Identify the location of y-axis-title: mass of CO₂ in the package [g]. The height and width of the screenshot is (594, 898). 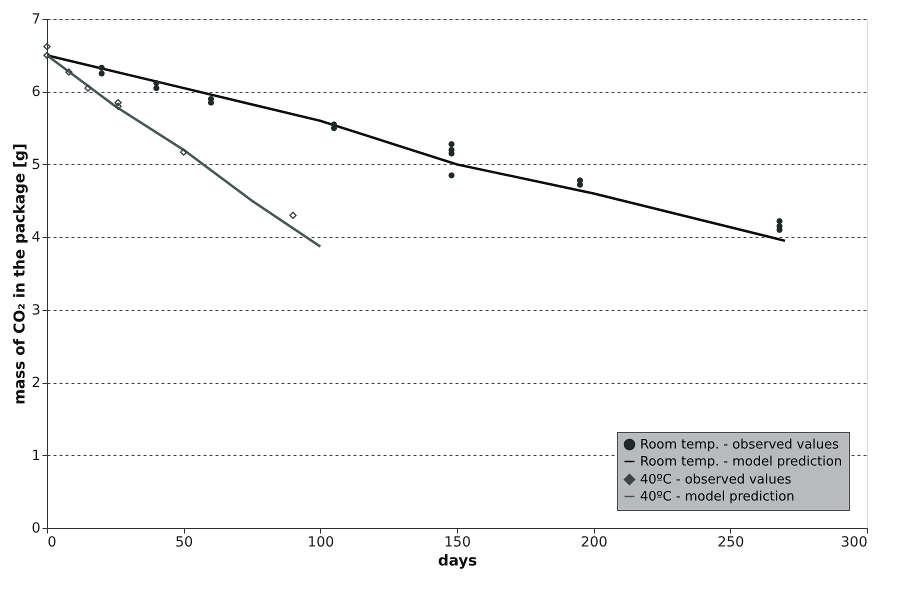
(19, 274).